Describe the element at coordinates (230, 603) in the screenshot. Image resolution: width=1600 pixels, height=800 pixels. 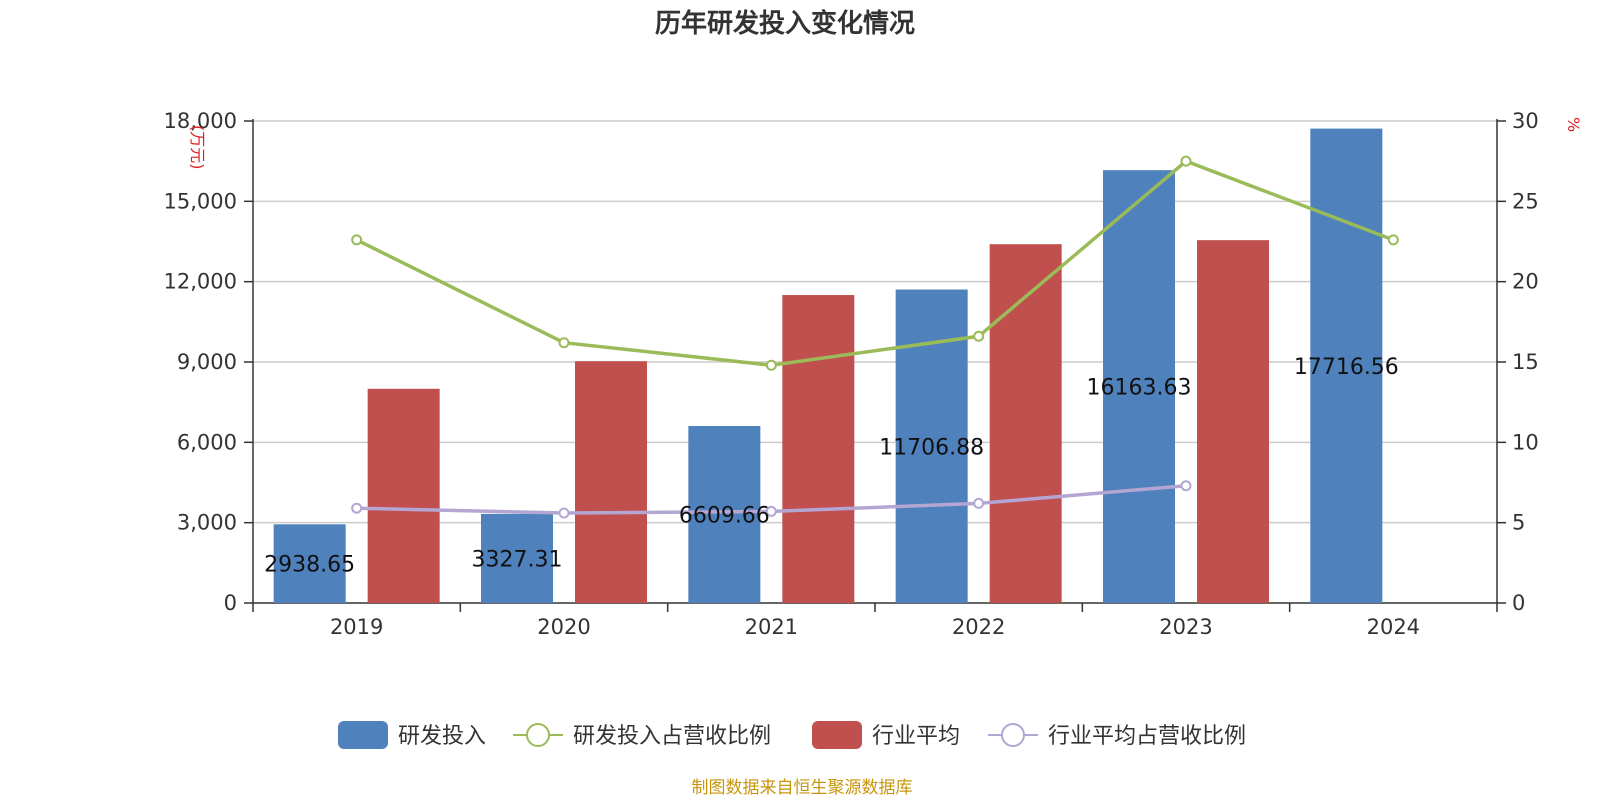
I see `left-tick-label: 0` at that location.